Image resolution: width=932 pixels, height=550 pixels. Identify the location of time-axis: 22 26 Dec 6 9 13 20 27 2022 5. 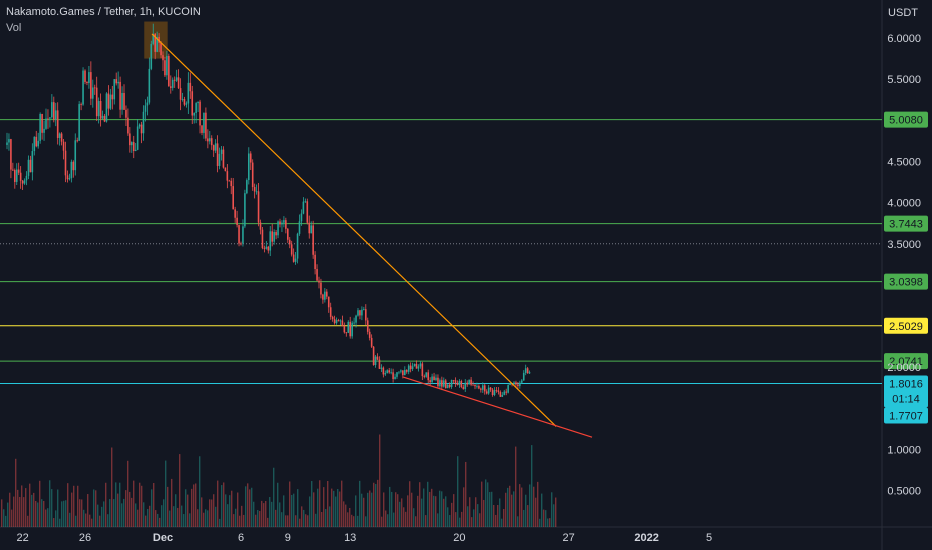
(364, 538).